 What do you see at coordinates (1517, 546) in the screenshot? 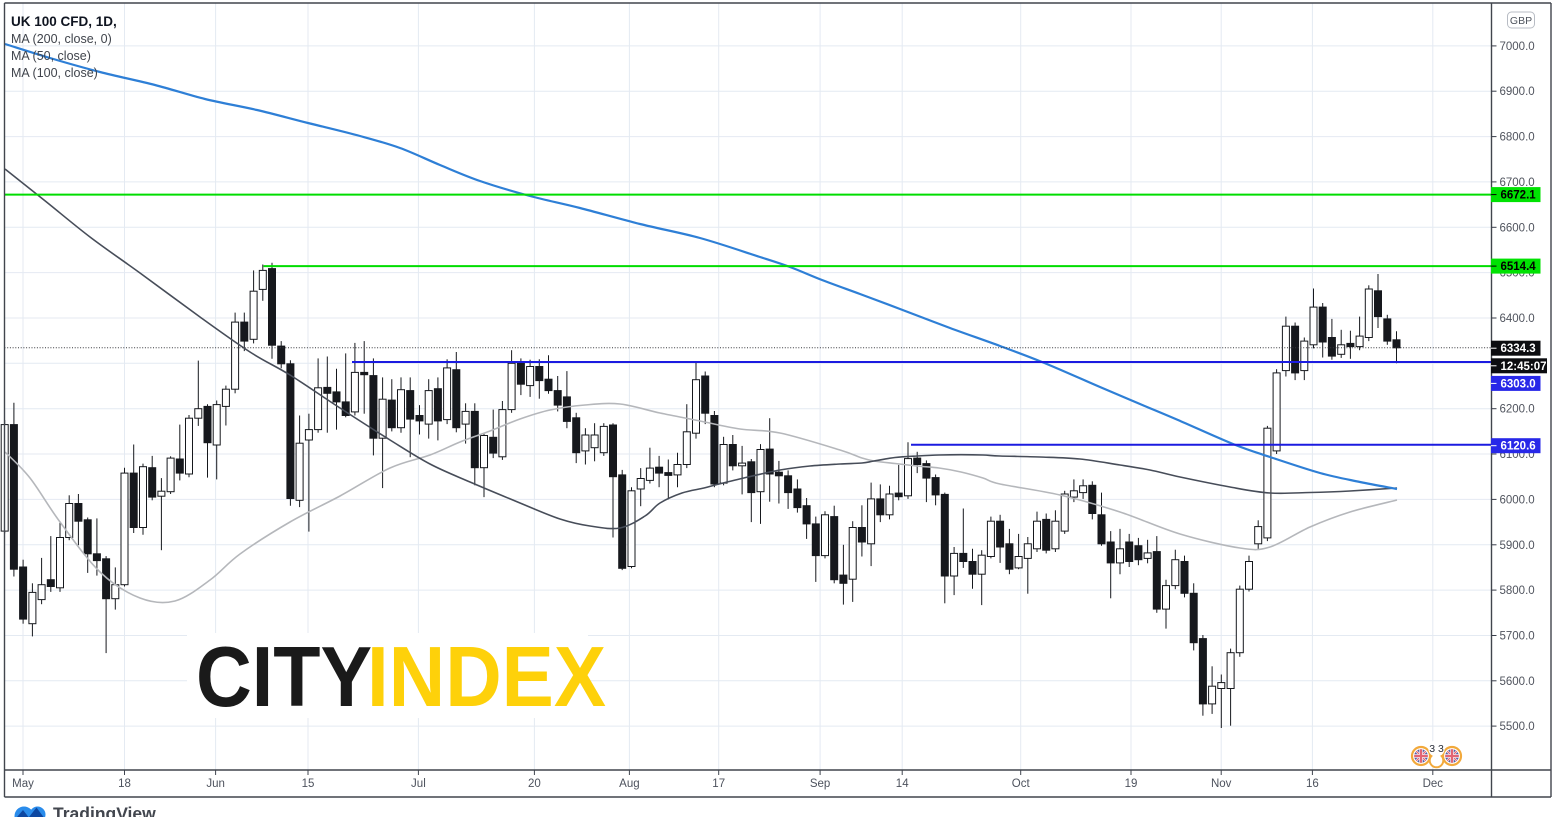
I see `svg-text: 5900.0` at bounding box center [1517, 546].